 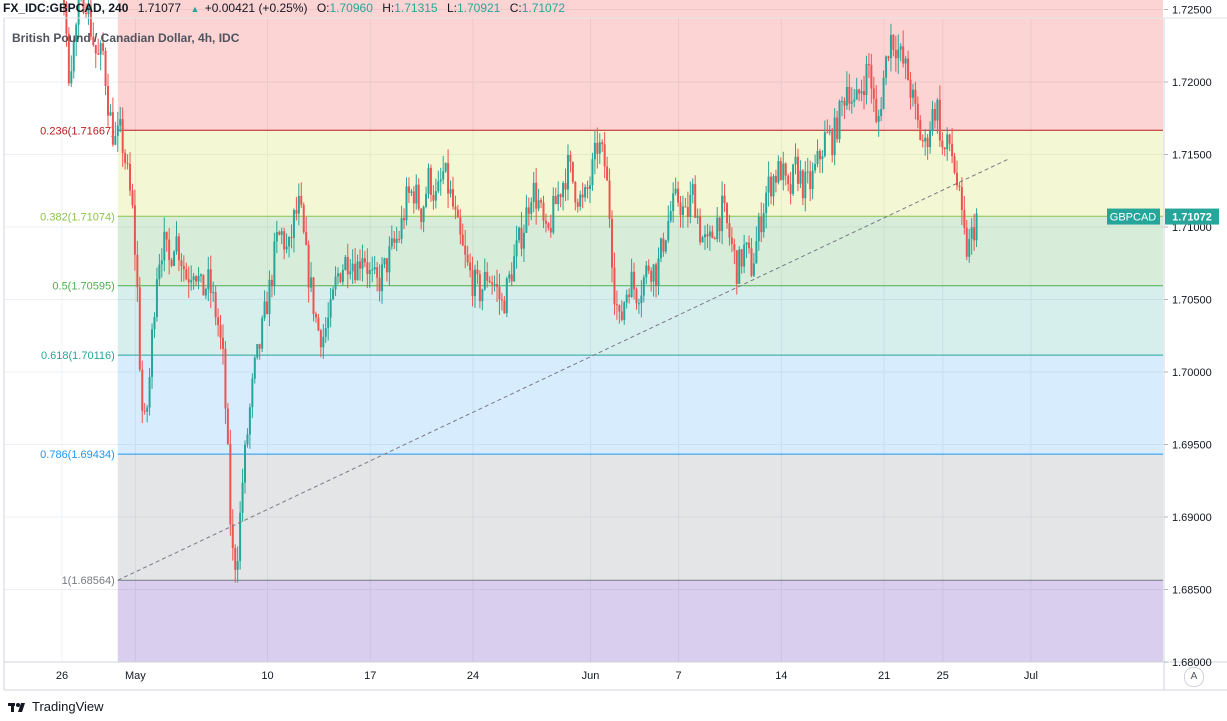 I want to click on auto-scale-button: A, so click(x=1194, y=677).